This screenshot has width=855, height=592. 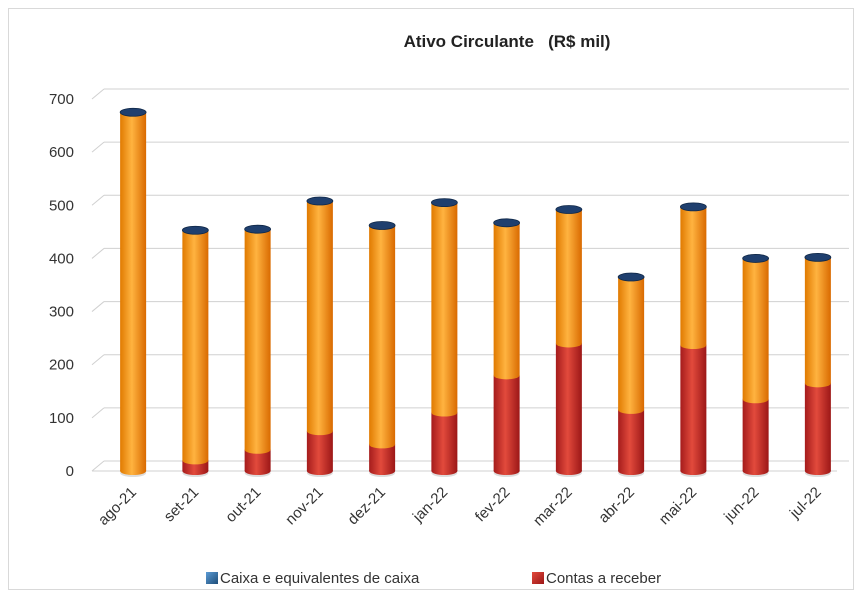 What do you see at coordinates (603, 578) in the screenshot?
I see `legend-label: Contas a receber` at bounding box center [603, 578].